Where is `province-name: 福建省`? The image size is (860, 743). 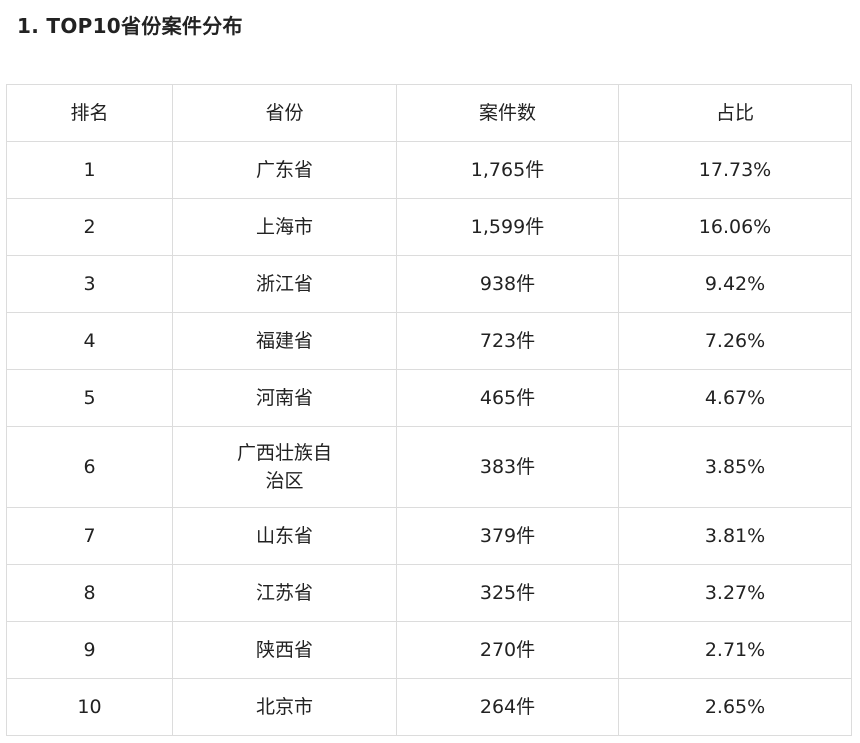 province-name: 福建省 is located at coordinates (284, 341).